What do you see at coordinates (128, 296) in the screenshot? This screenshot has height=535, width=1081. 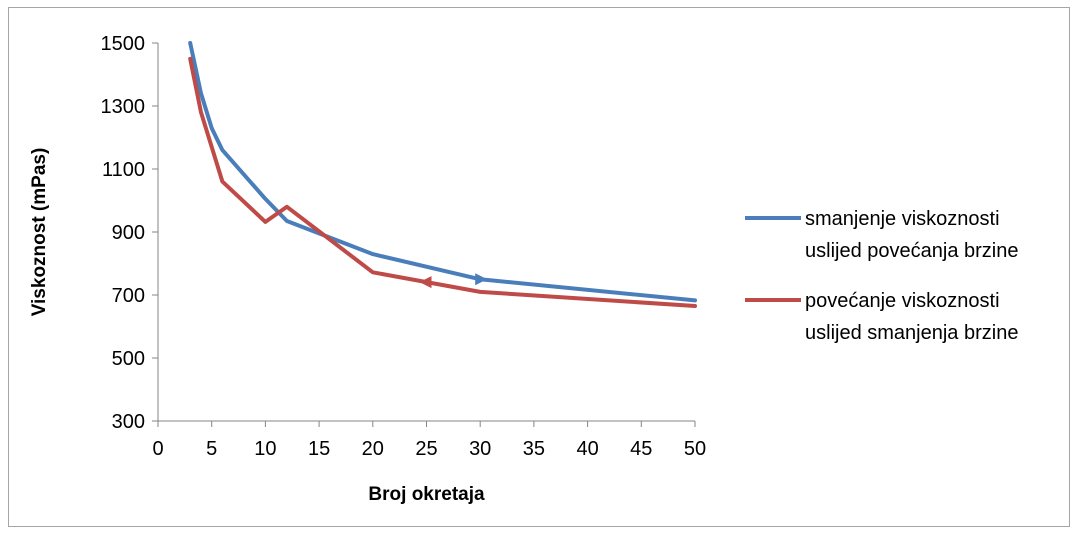 I see `y-tick-label: 700` at bounding box center [128, 296].